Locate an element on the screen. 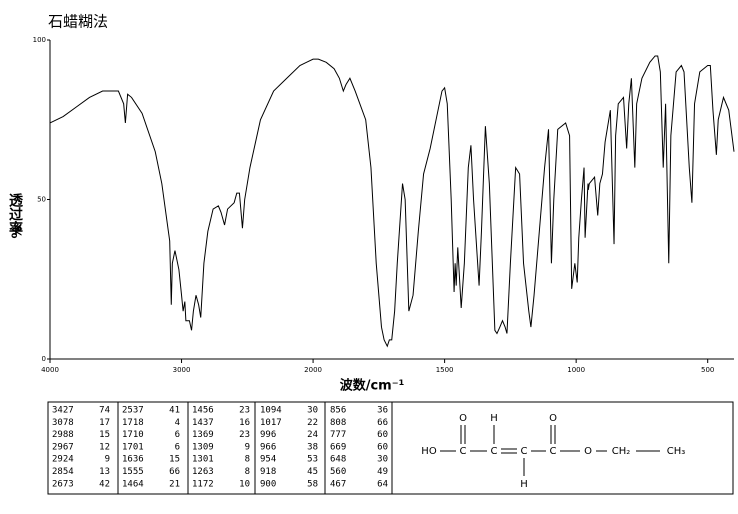  x-tick-label: 500 is located at coordinates (707, 370).